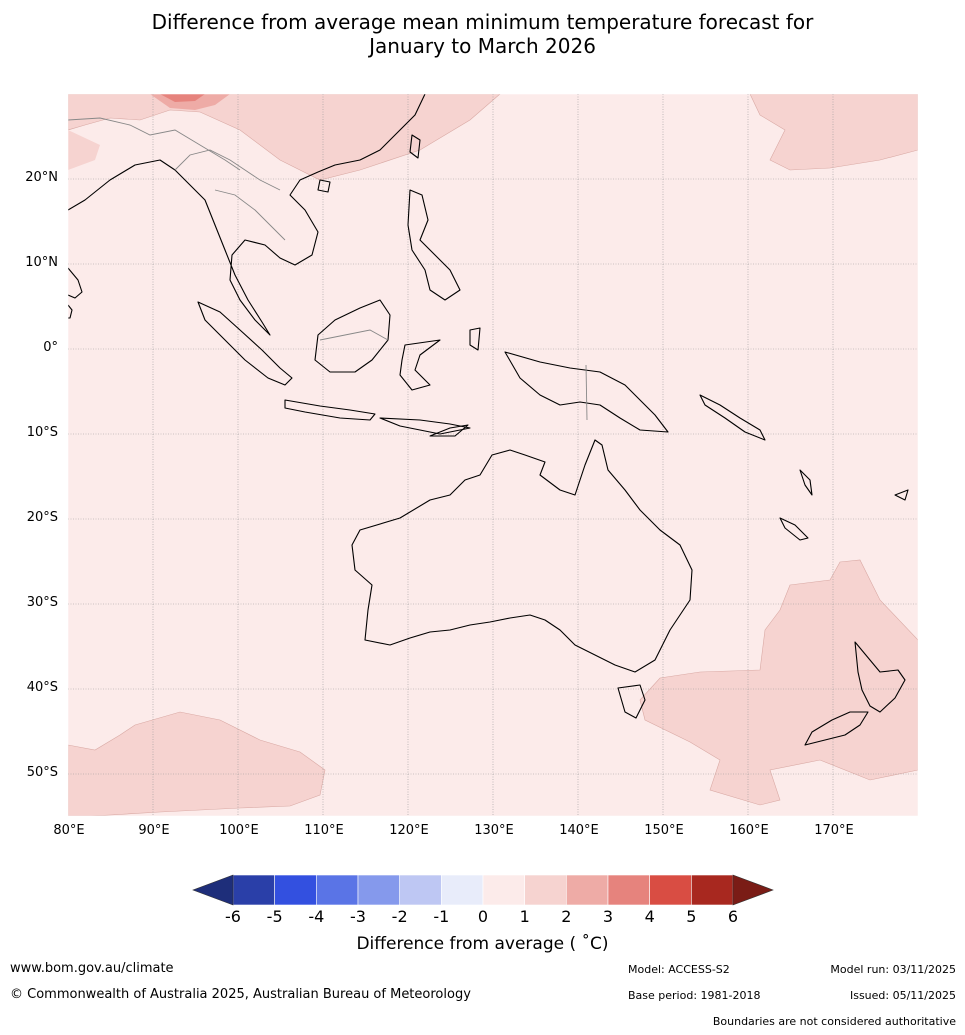  Describe the element at coordinates (42, 602) in the screenshot. I see `lat-label-30s: 30°S` at that location.